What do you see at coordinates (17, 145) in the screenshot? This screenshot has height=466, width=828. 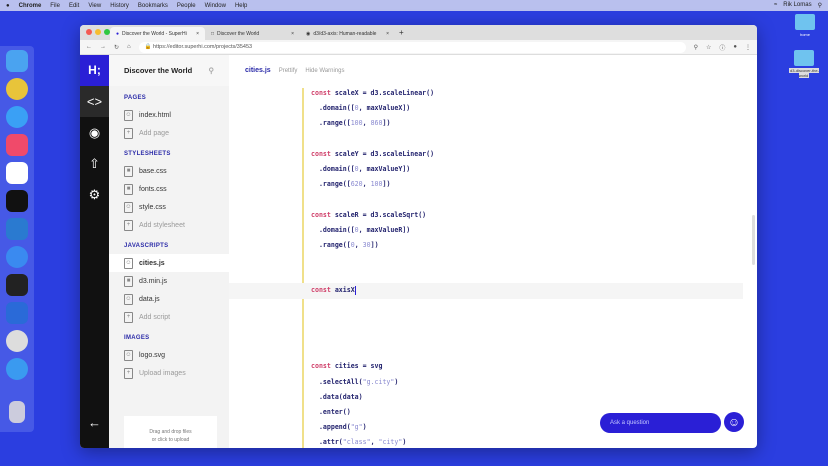 I see `music-icon` at bounding box center [17, 145].